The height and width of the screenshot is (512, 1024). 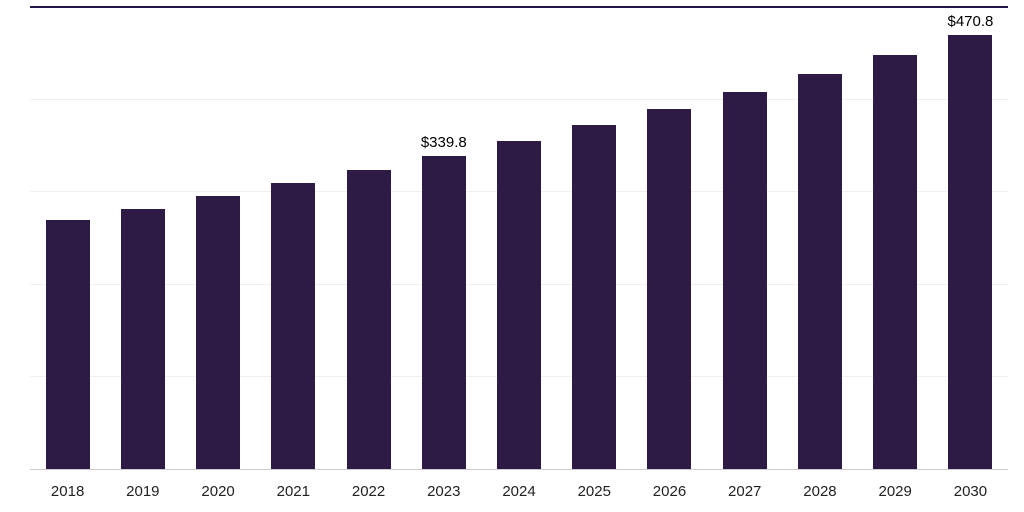 I want to click on gridline, so click(x=519, y=100).